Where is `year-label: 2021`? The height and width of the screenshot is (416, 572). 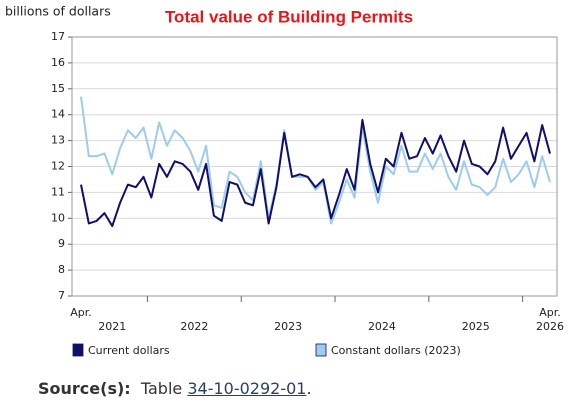
year-label: 2021 is located at coordinates (112, 326).